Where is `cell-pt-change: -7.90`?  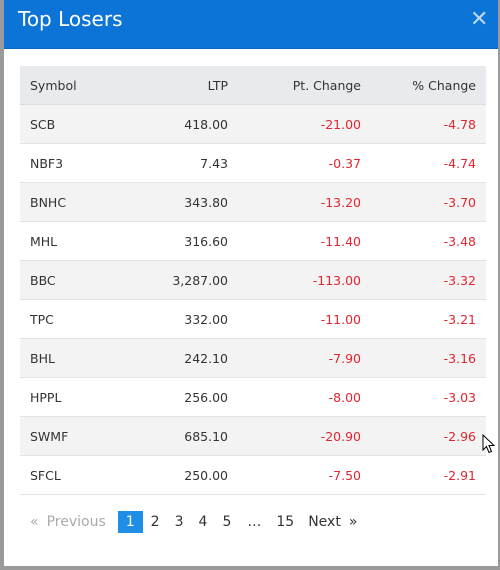
cell-pt-change: -7.90 is located at coordinates (294, 358).